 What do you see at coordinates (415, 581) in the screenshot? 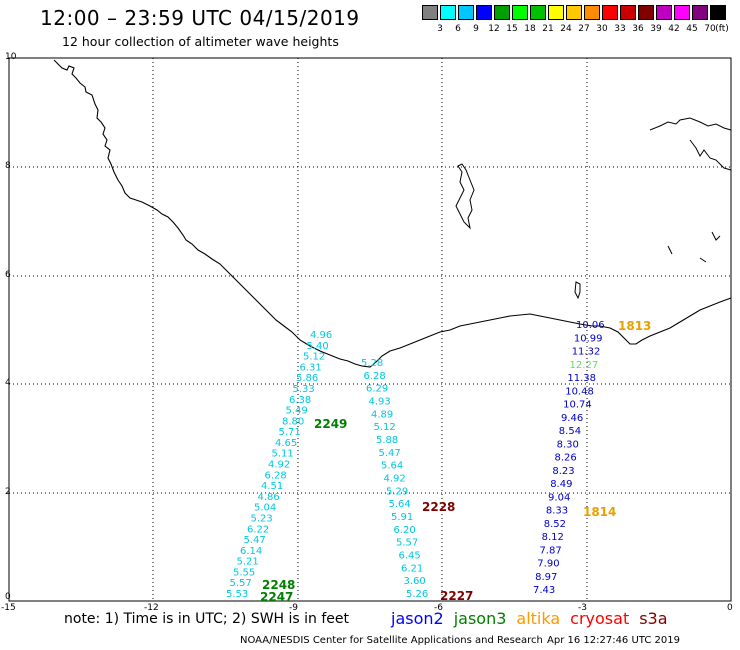
I see `swh-value: 3.60` at bounding box center [415, 581].